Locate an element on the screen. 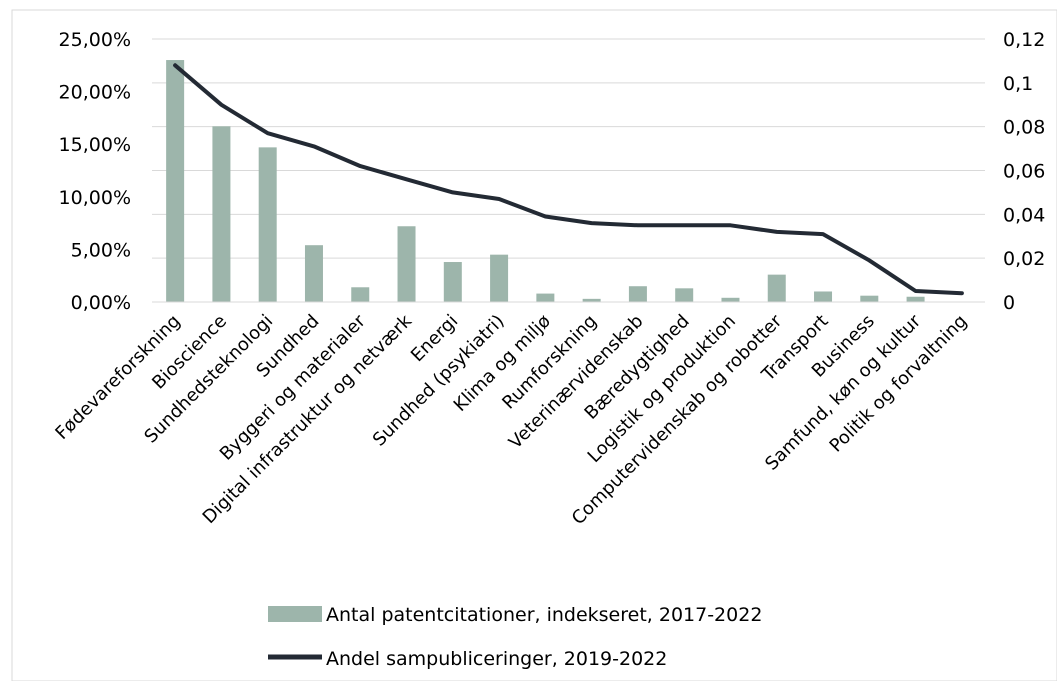 The image size is (1057, 685). right-tick-label: 0,04 is located at coordinates (1024, 215).